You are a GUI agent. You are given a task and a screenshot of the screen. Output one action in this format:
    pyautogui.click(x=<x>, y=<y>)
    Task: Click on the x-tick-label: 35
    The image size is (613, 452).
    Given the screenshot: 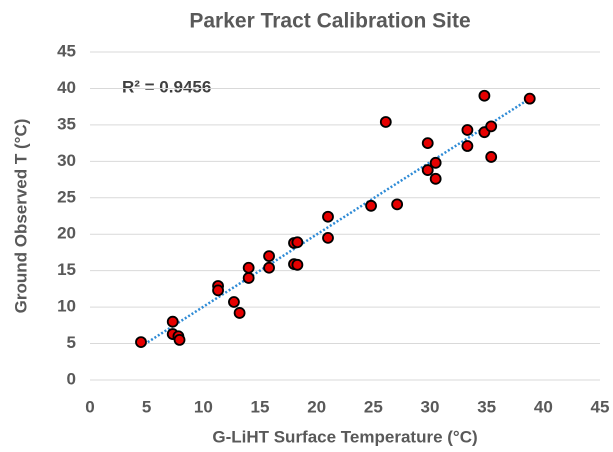 What is the action you would take?
    pyautogui.click(x=486, y=406)
    